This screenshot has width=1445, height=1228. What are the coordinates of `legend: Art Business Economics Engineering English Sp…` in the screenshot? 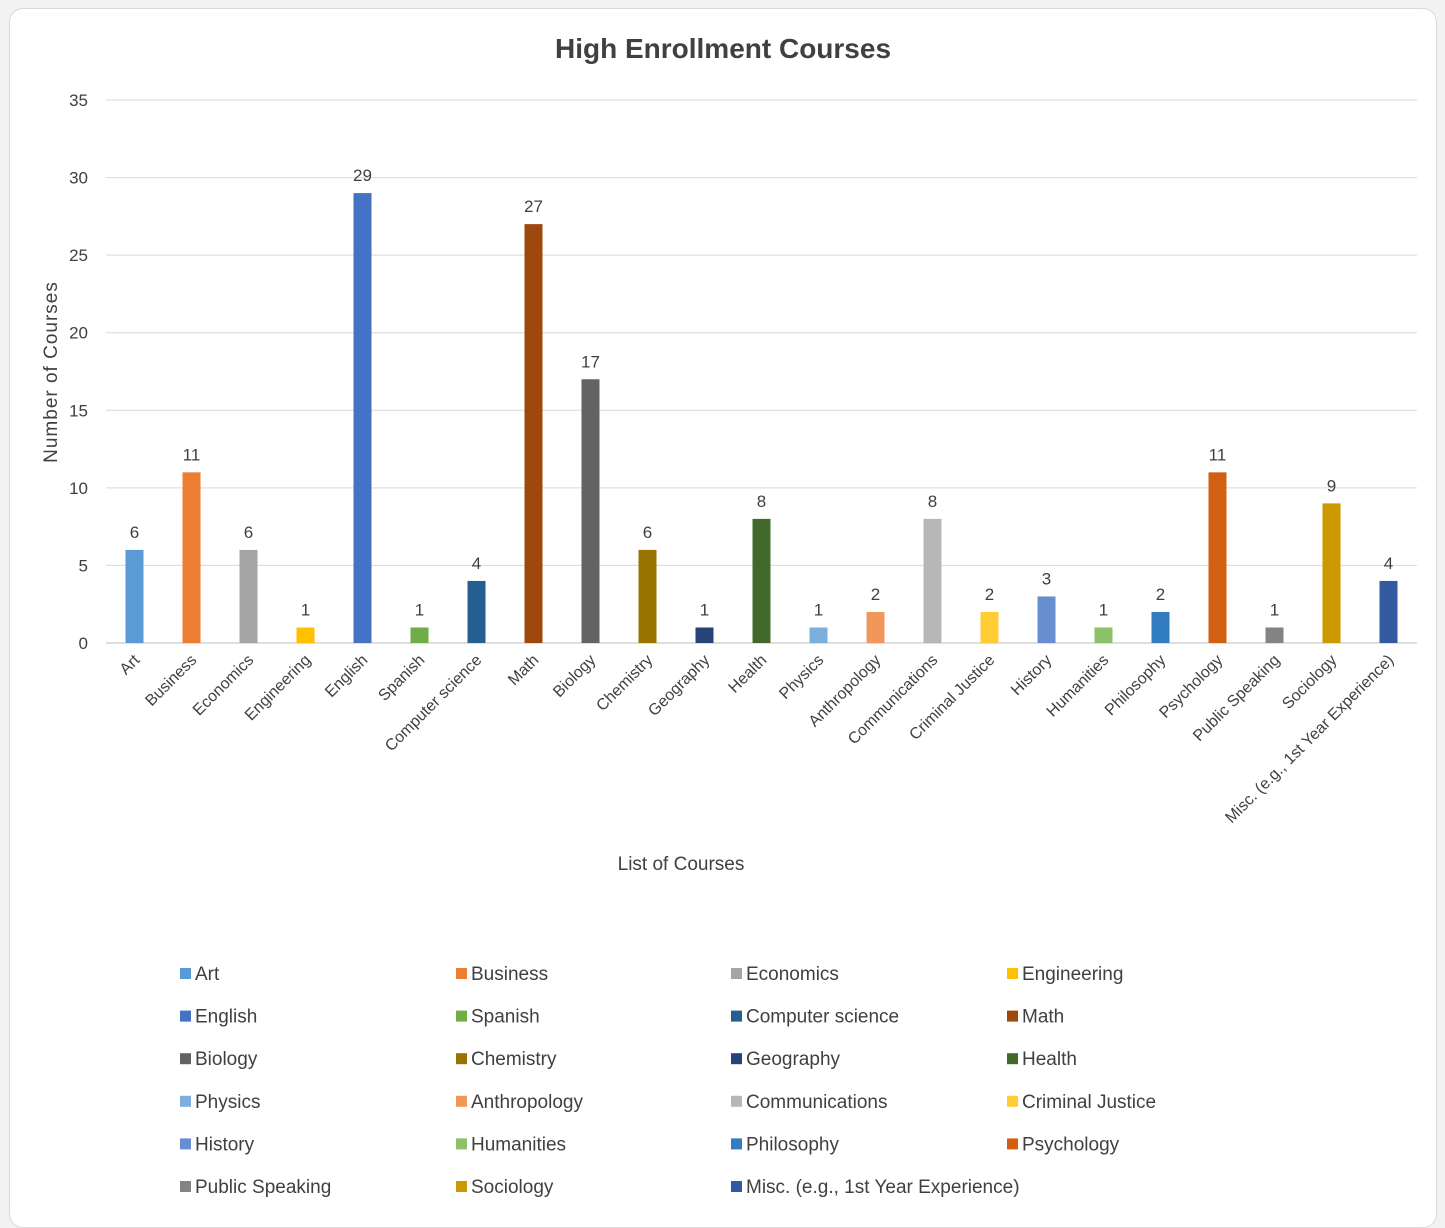 It's located at (668, 1081).